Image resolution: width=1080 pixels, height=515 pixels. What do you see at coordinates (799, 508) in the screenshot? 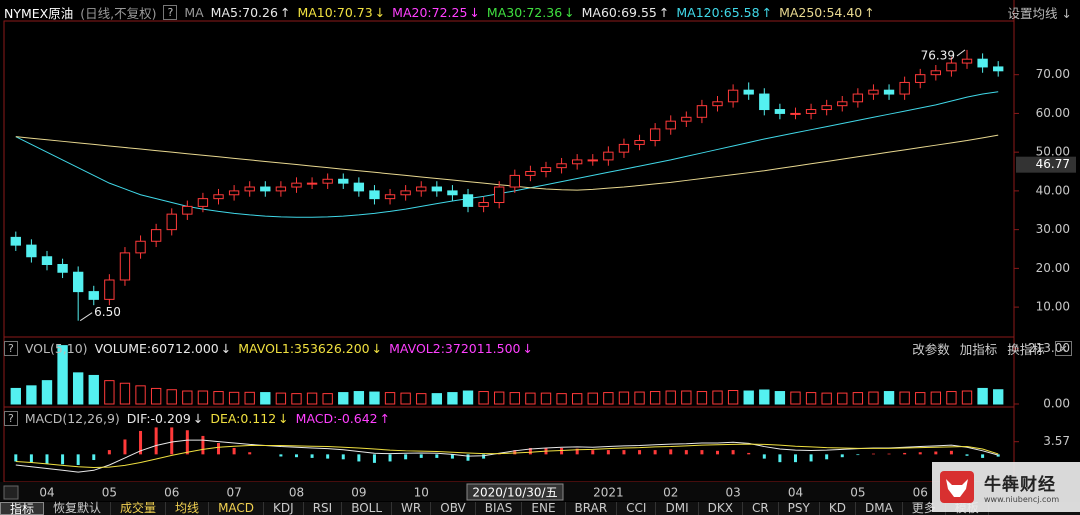
I see `tab: PSY` at bounding box center [799, 508].